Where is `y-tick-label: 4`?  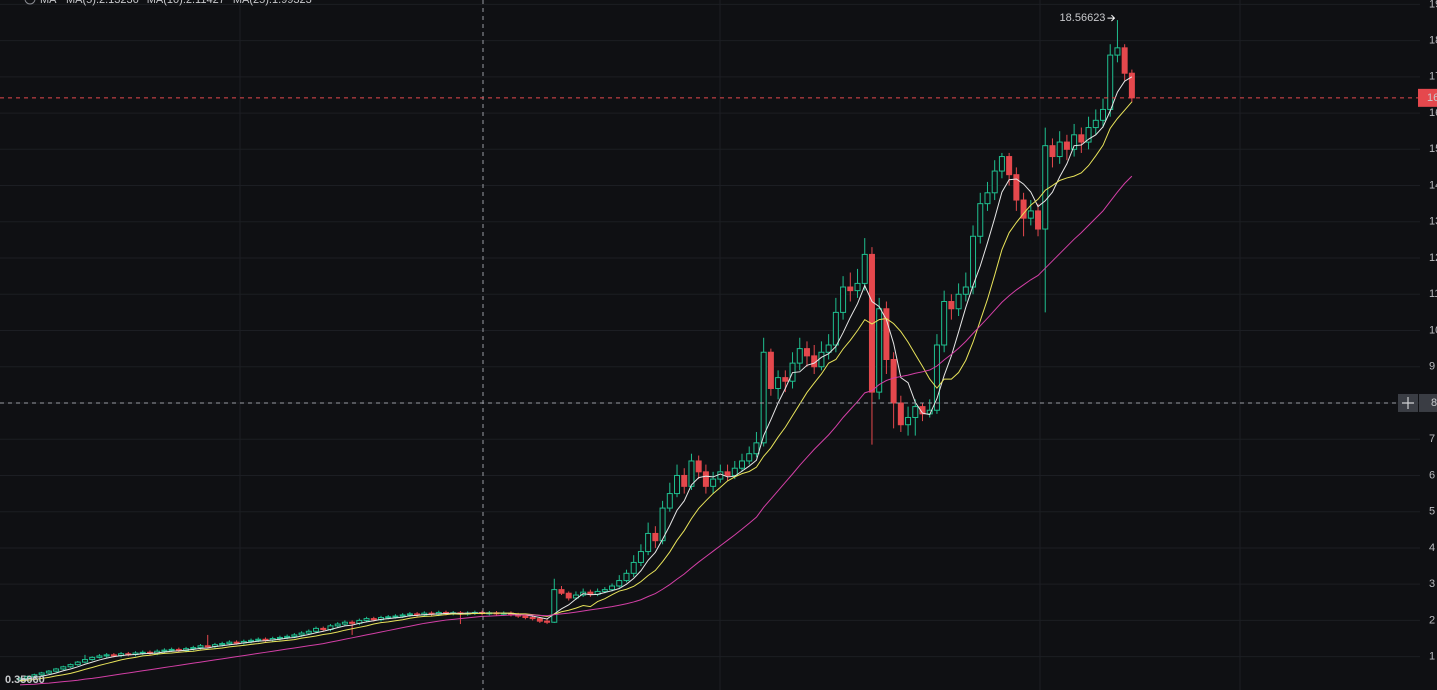 y-tick-label: 4 is located at coordinates (1432, 548).